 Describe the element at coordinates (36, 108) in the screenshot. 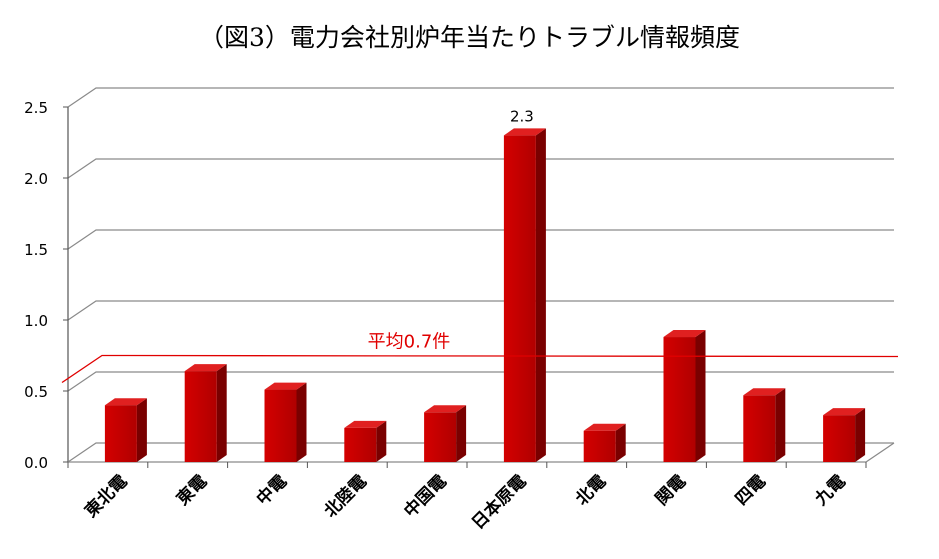

I see `y-tick-label: 2.5` at that location.